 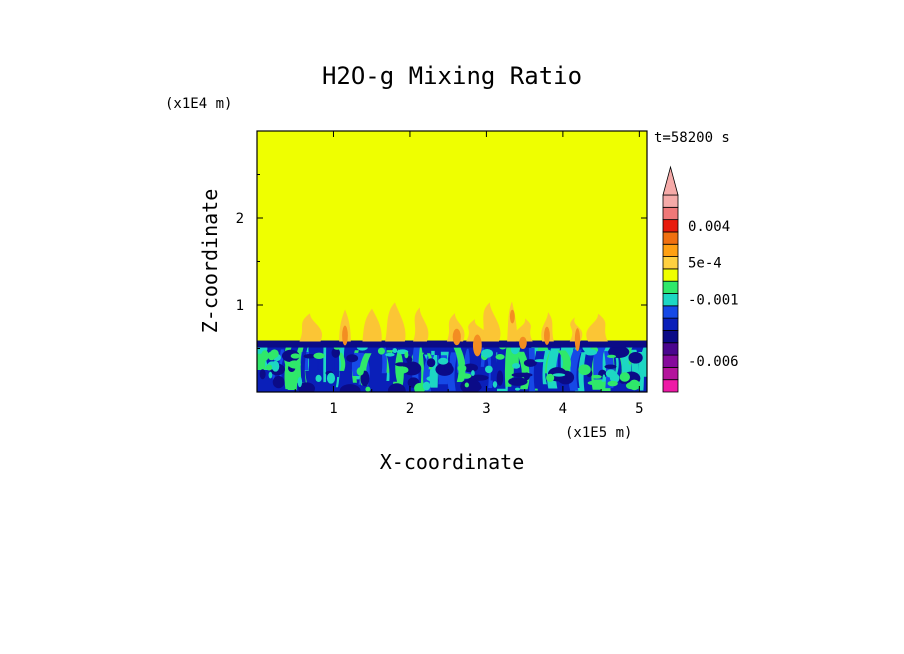 What do you see at coordinates (709, 227) in the screenshot?
I see `colorbar-label: 0.004` at bounding box center [709, 227].